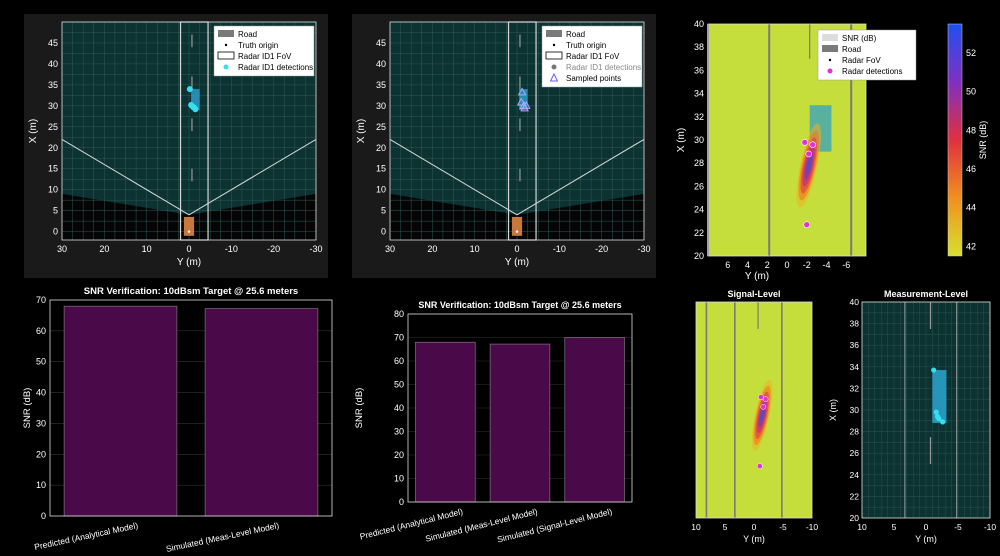 Image resolution: width=1000 pixels, height=556 pixels. What do you see at coordinates (855, 475) in the screenshot?
I see `y-tick-label: 24` at bounding box center [855, 475].